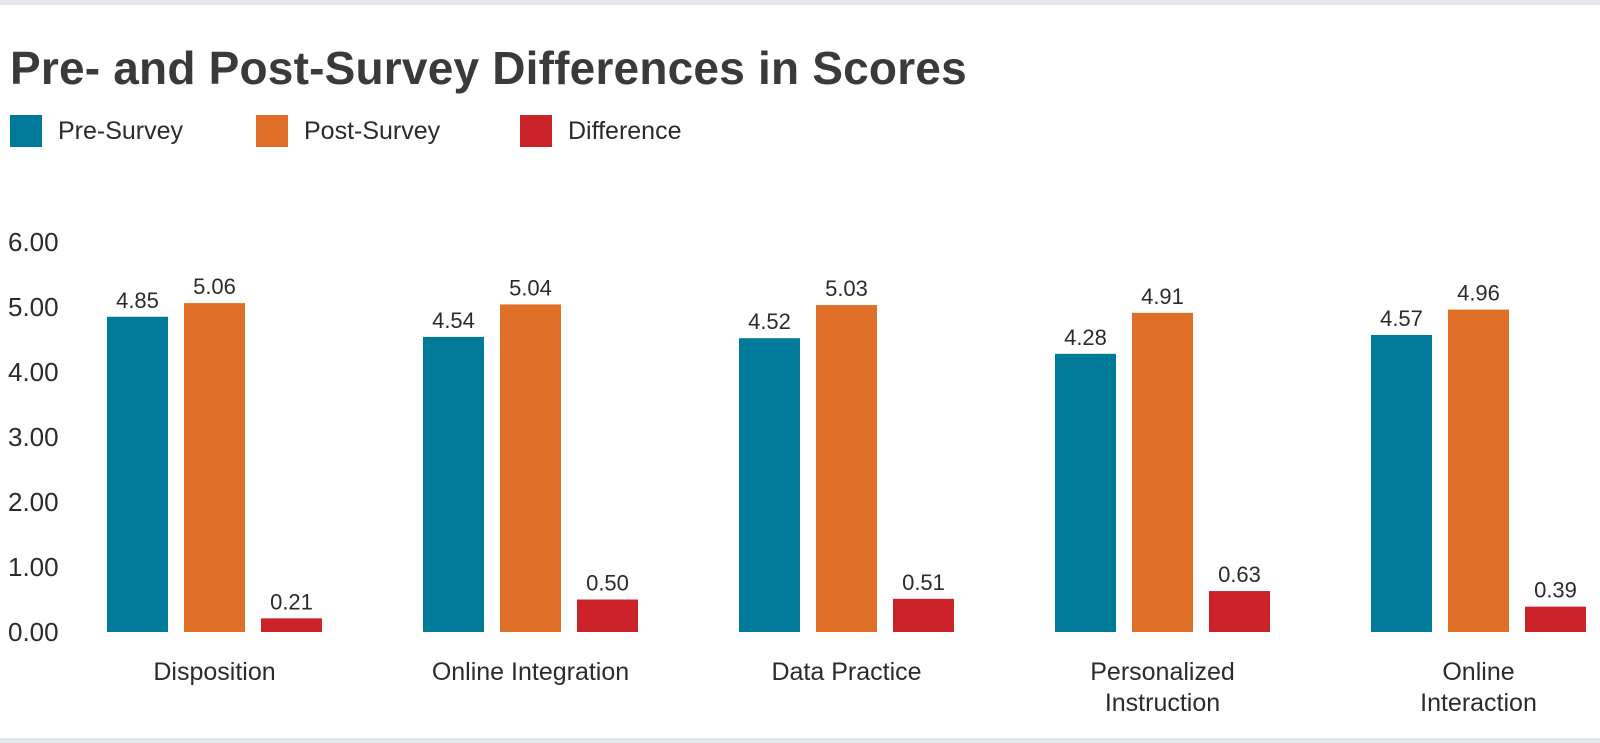 Image resolution: width=1600 pixels, height=743 pixels. What do you see at coordinates (33, 567) in the screenshot?
I see `y-tick-label: 1.00` at bounding box center [33, 567].